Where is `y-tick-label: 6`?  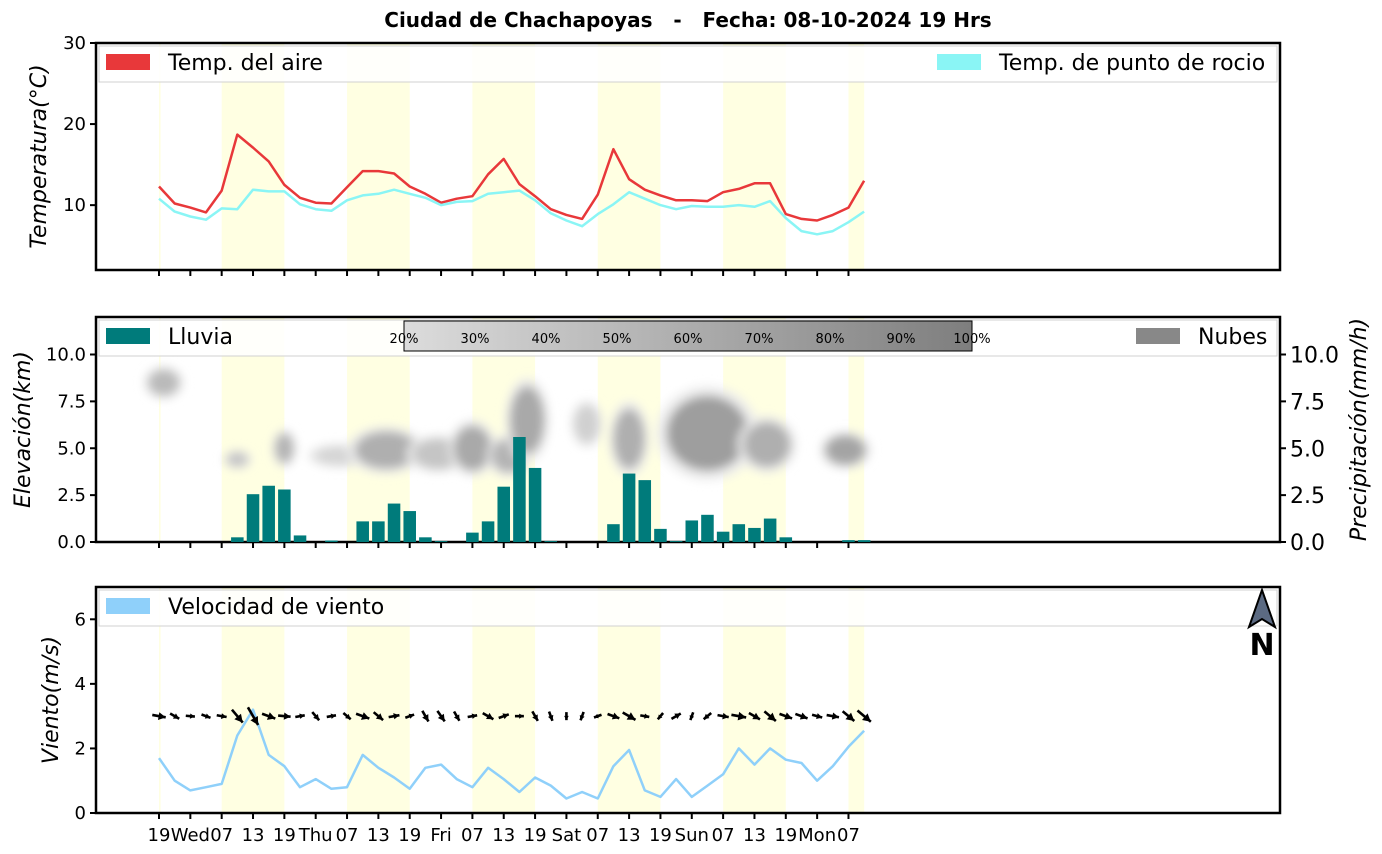 y-tick-label: 6 is located at coordinates (80, 619).